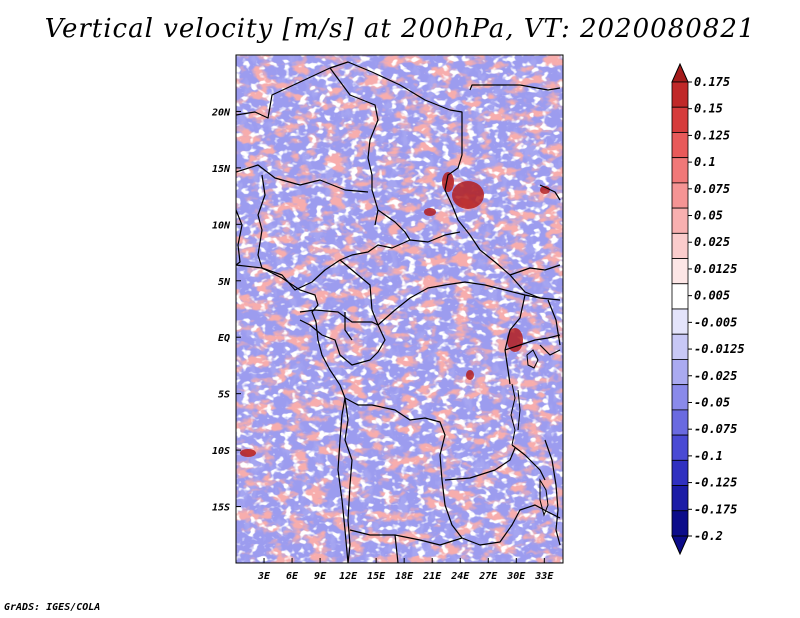  I want to click on lon-label: 12E, so click(348, 576).